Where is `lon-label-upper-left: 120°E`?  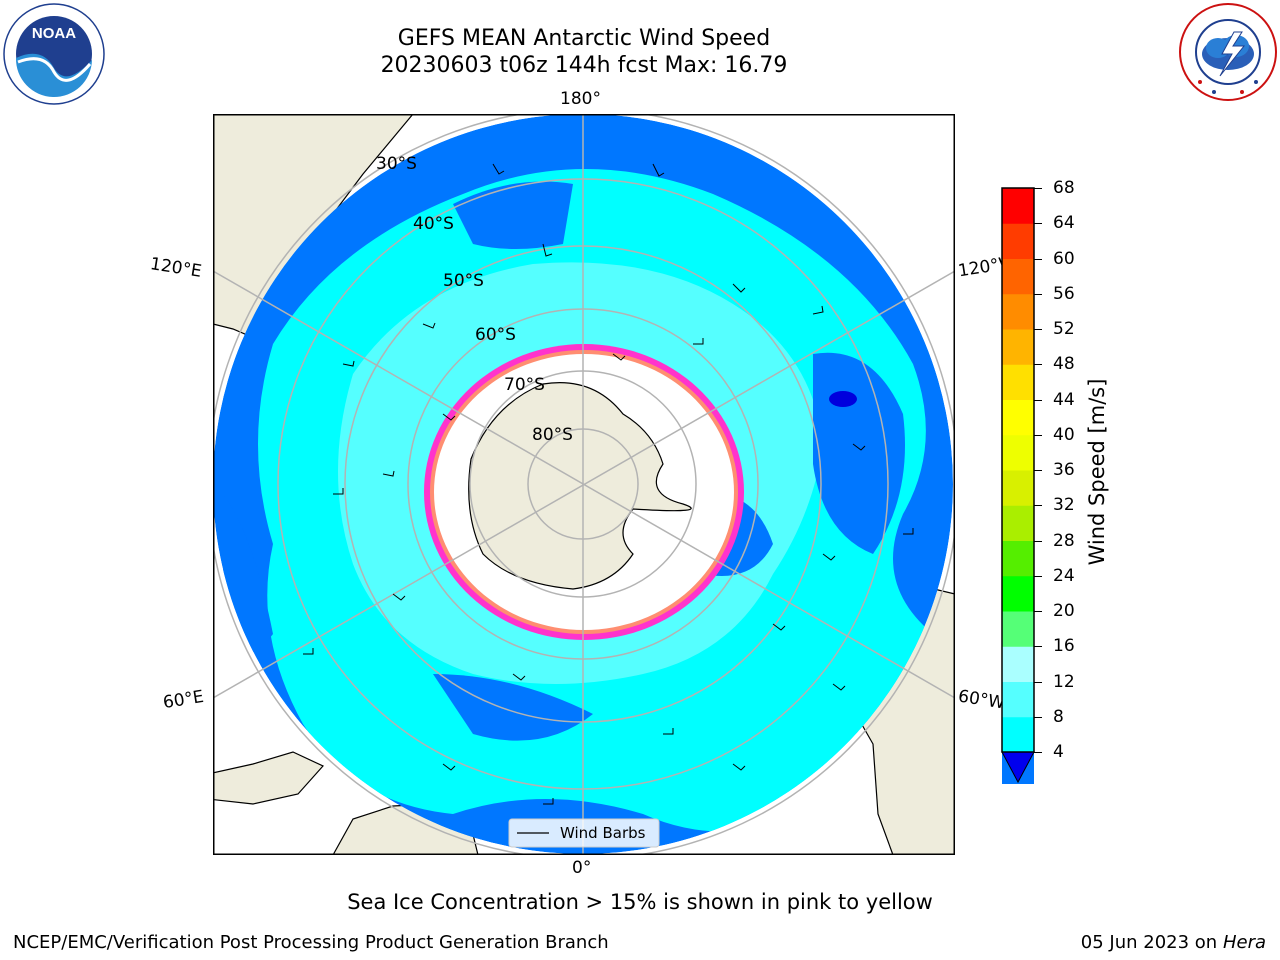
lon-label-upper-left: 120°E is located at coordinates (175, 268).